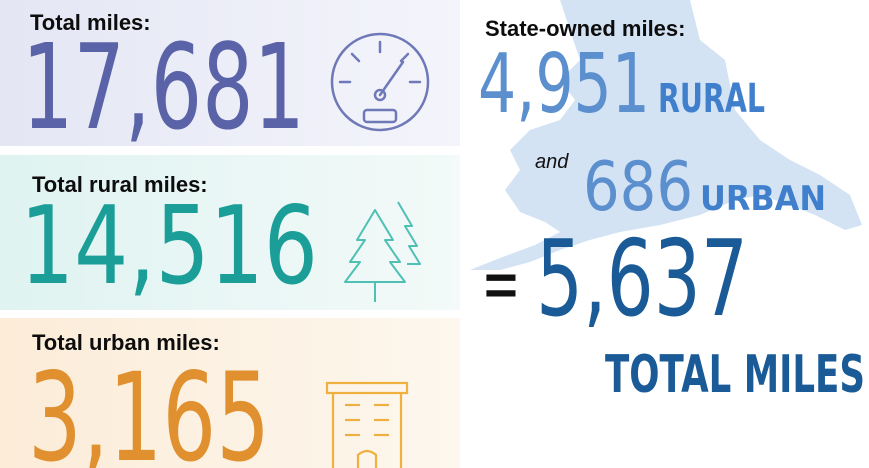  I want to click on panel-value: 17,681, so click(163, 87).